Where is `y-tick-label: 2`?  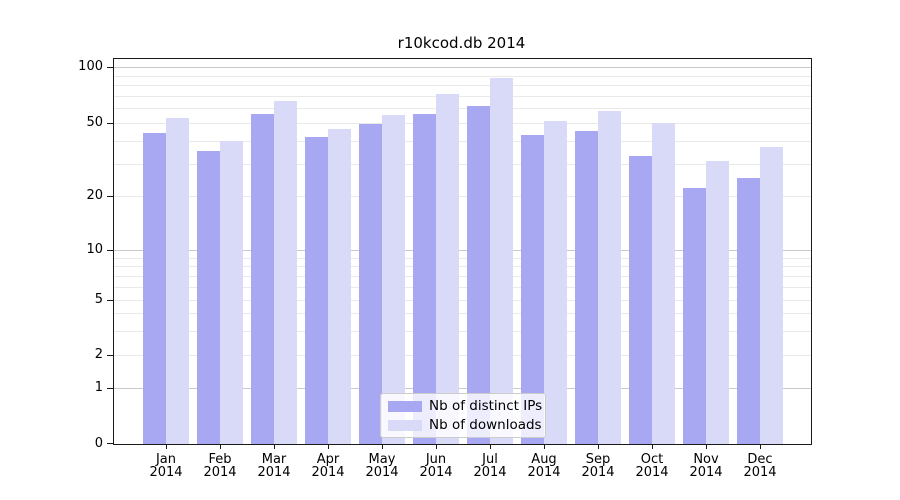
y-tick-label: 2 is located at coordinates (98, 355).